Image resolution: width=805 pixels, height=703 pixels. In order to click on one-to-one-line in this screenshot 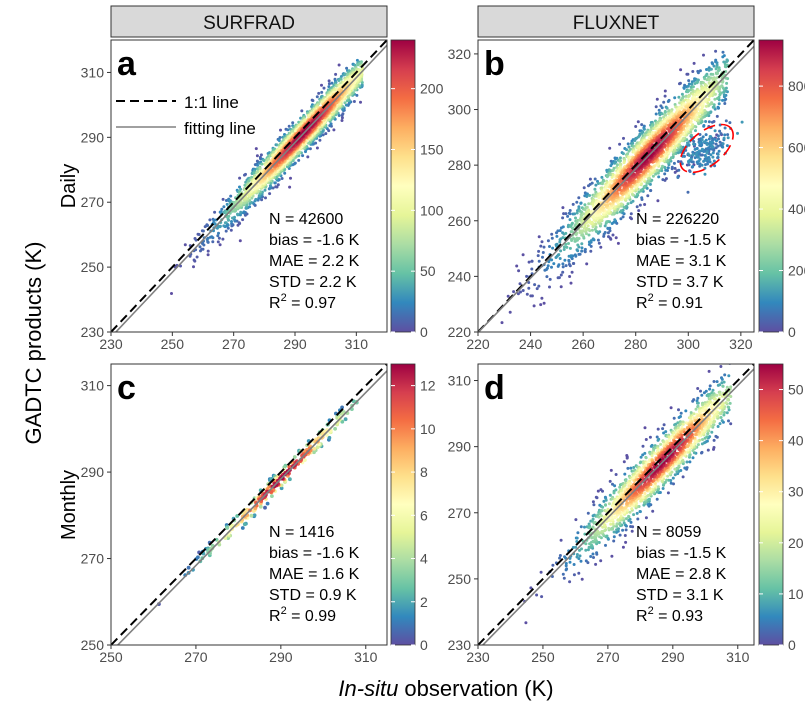, I will do `click(249, 186)`.